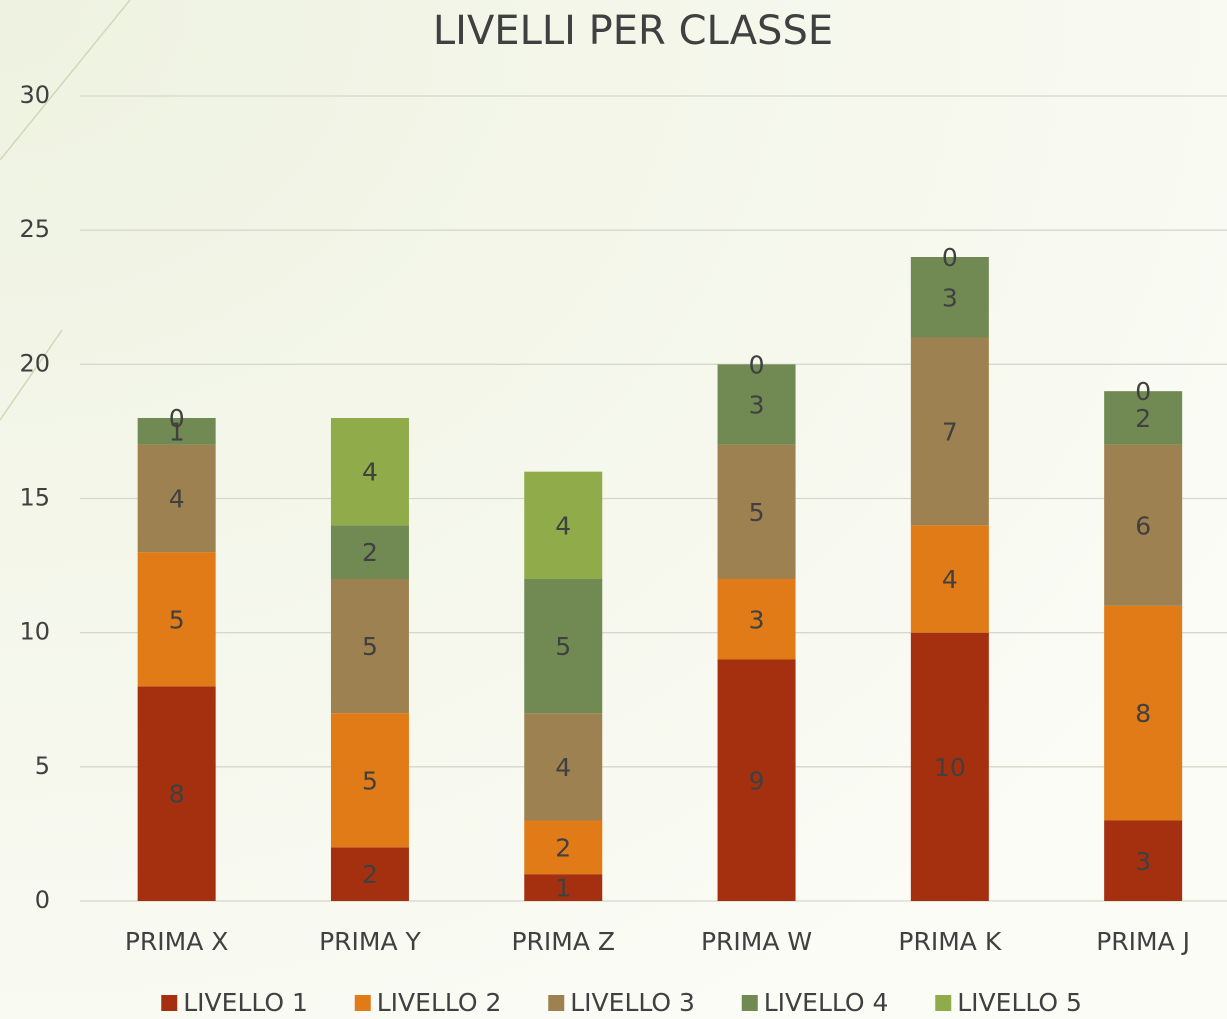 This screenshot has height=1019, width=1227. What do you see at coordinates (1143, 941) in the screenshot?
I see `x-tick-label: PRIMA J` at bounding box center [1143, 941].